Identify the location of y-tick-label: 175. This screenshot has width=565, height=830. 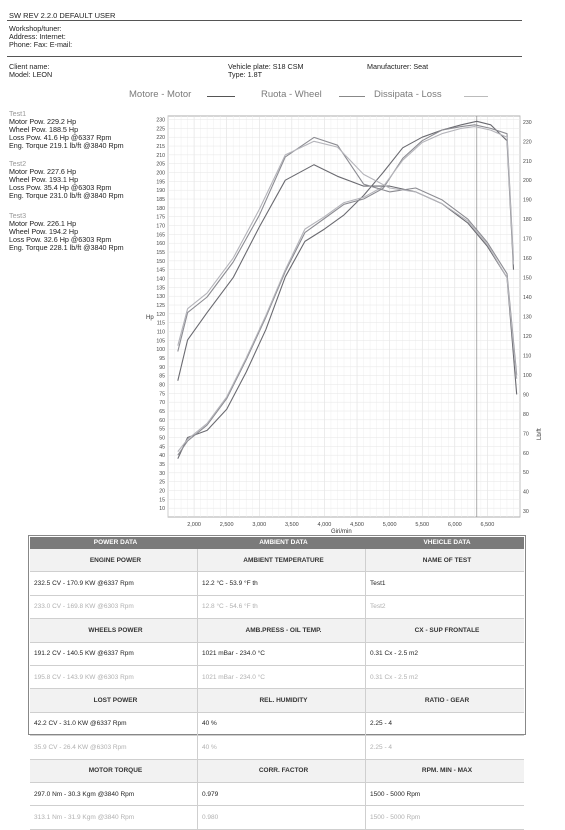
(160, 218).